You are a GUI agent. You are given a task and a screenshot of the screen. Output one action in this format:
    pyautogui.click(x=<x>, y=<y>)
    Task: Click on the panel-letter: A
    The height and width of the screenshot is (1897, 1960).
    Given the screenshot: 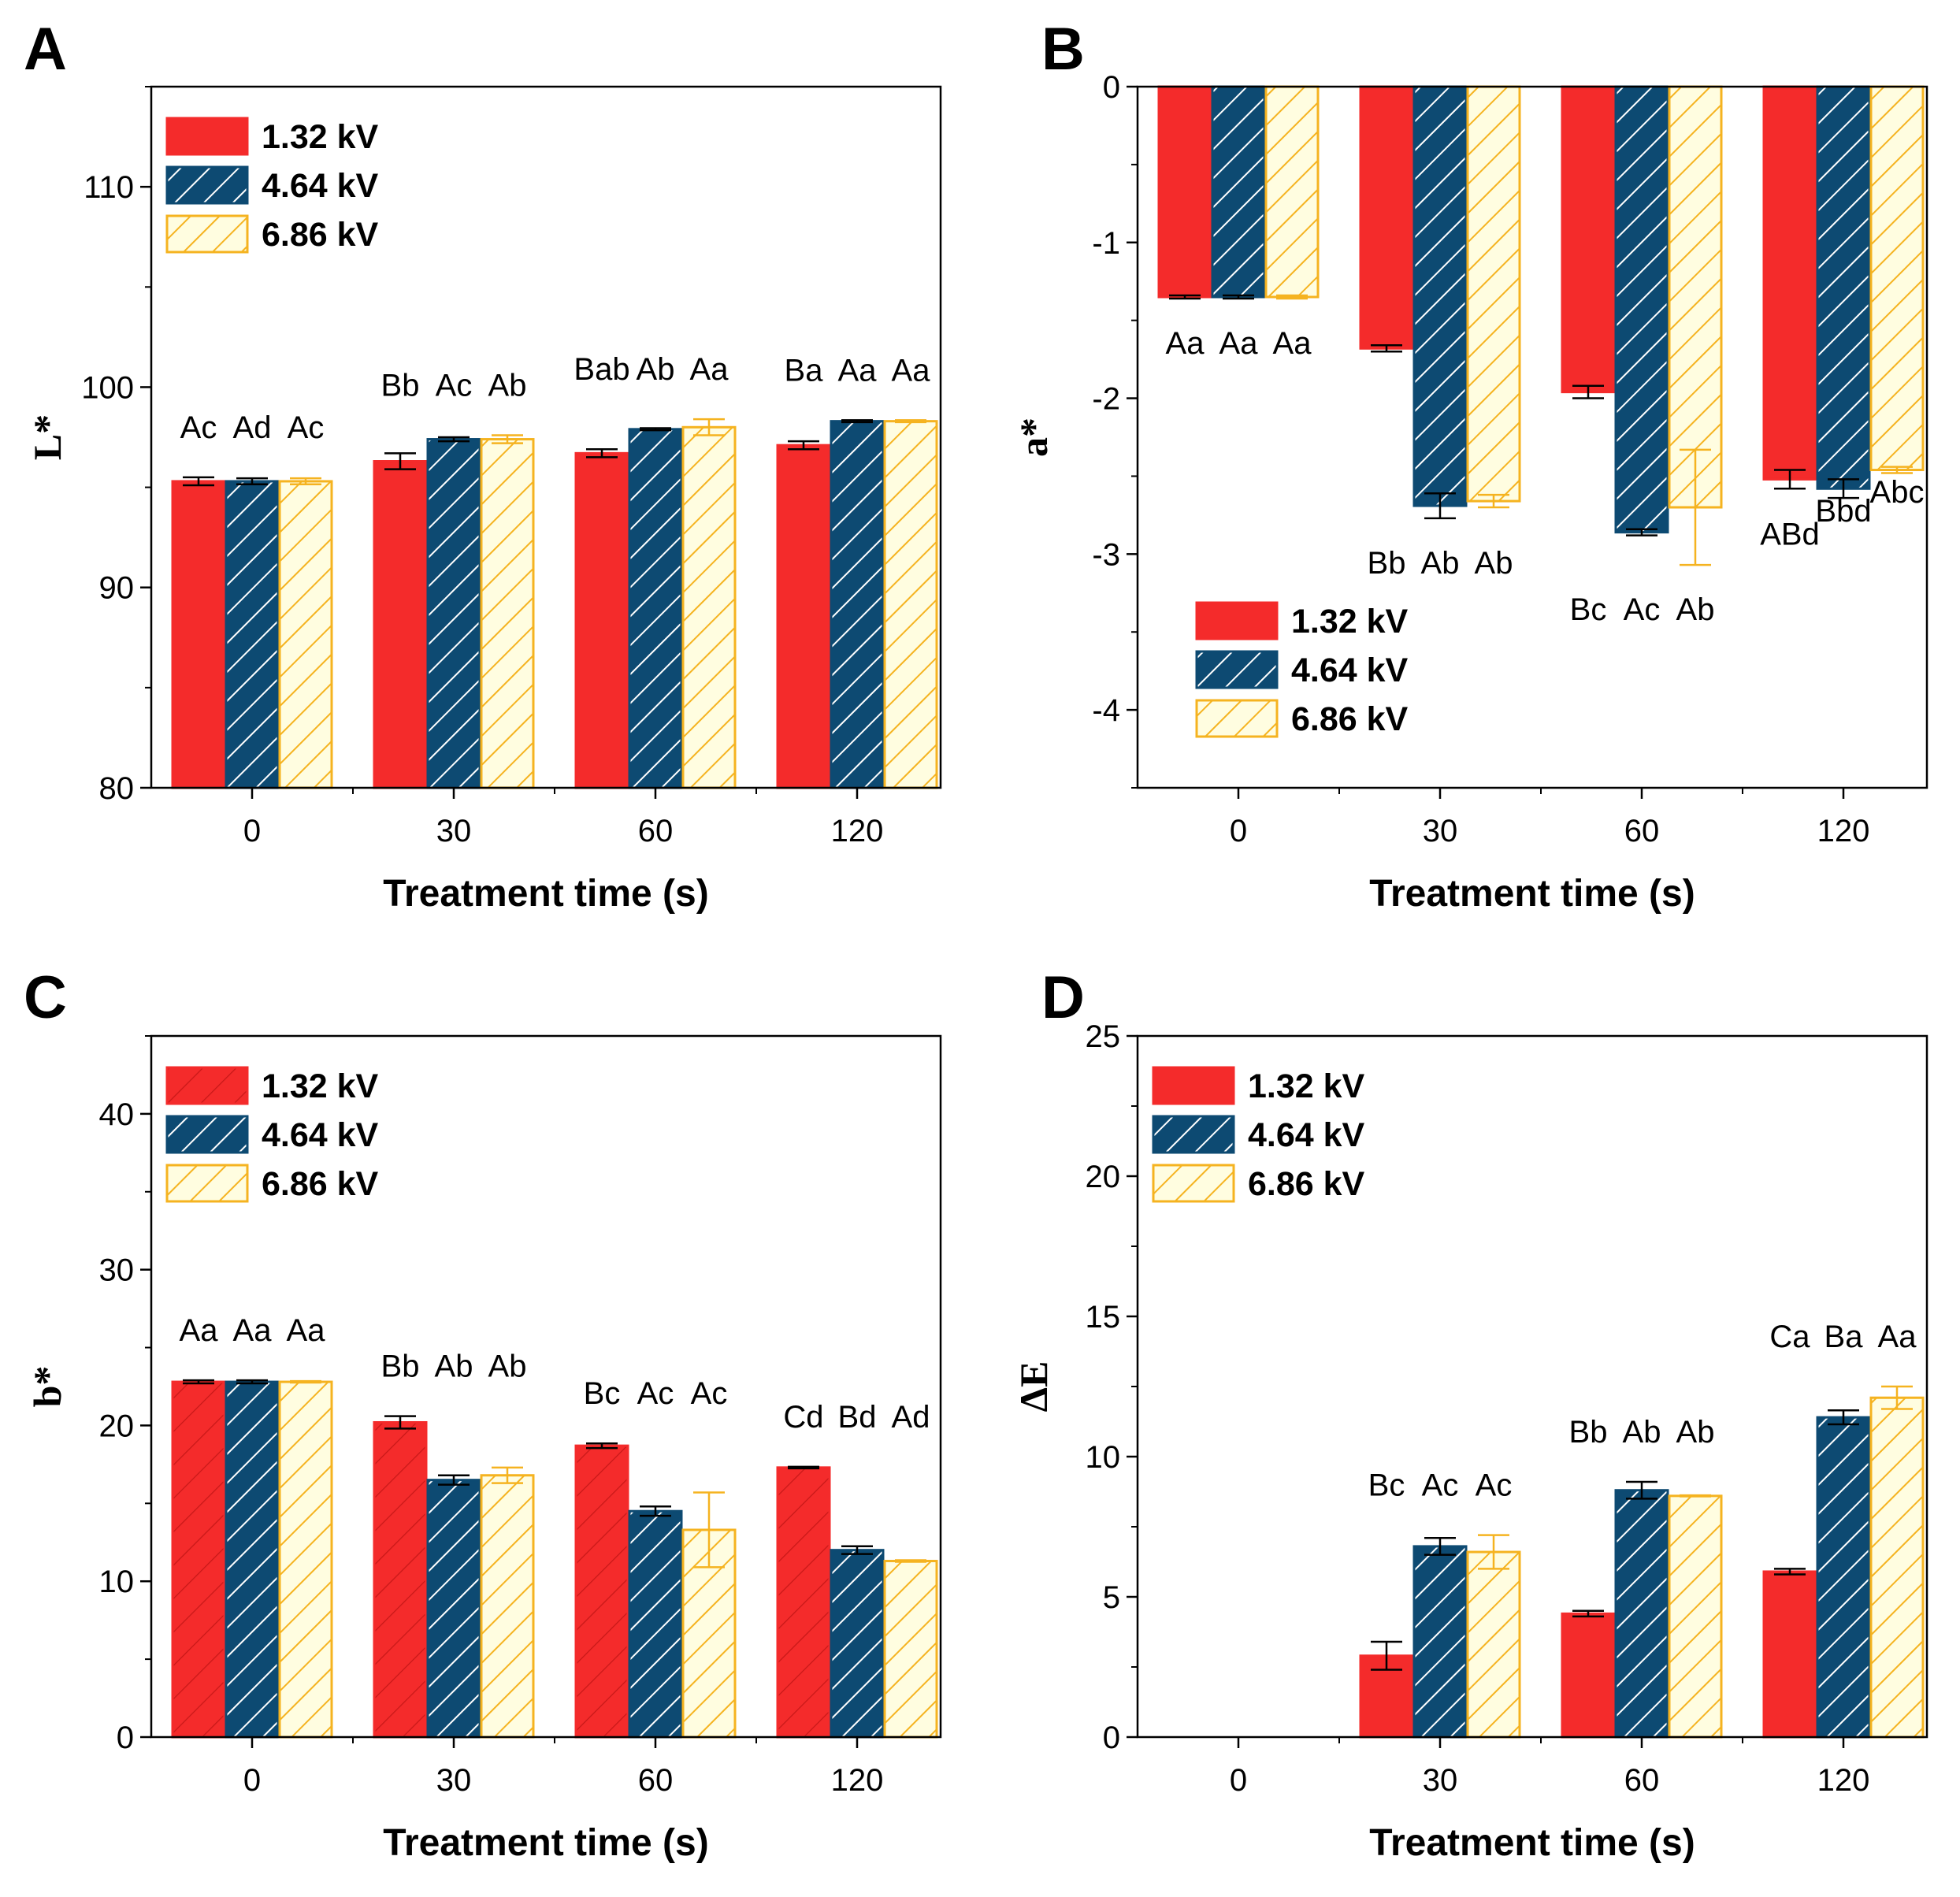 What is the action you would take?
    pyautogui.click(x=45, y=49)
    